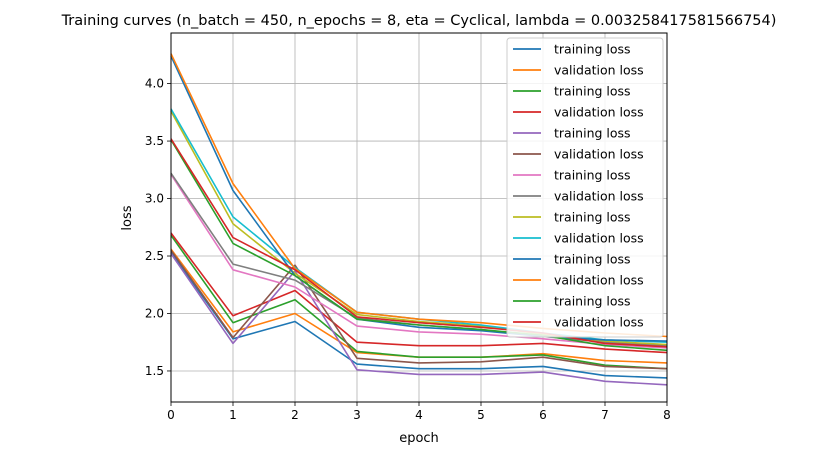 The width and height of the screenshot is (837, 455). I want to click on y-tick-label: 1.5, so click(154, 371).